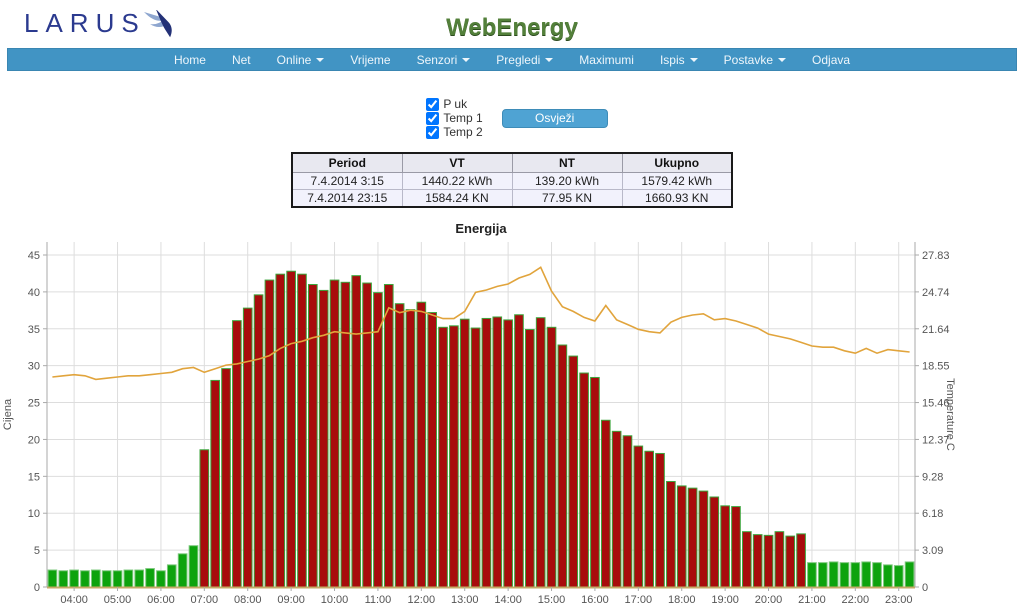  Describe the element at coordinates (748, 59) in the screenshot. I see `nav-item-label: Postavke` at that location.